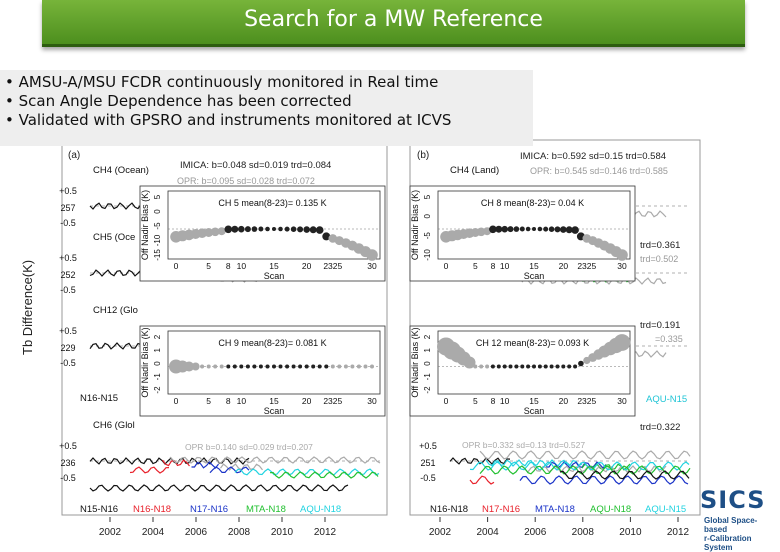  What do you see at coordinates (555, 509) in the screenshot?
I see `legend-entry: MTA-N18` at bounding box center [555, 509].